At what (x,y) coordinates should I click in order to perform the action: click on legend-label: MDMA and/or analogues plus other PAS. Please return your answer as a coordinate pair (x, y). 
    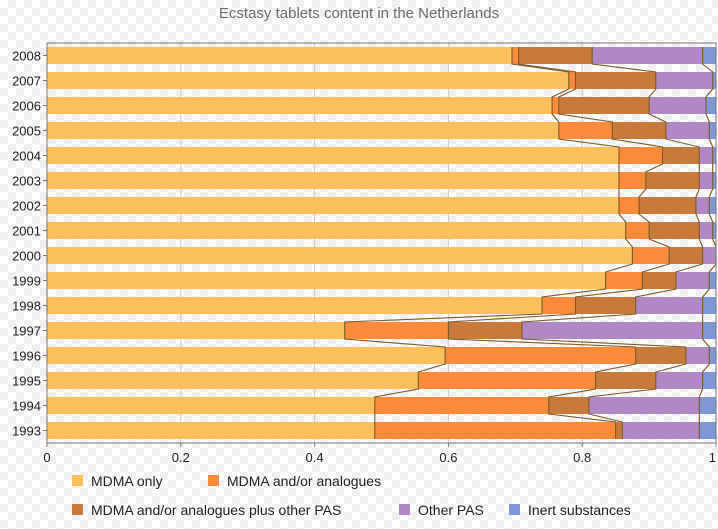
    Looking at the image, I should click on (216, 510).